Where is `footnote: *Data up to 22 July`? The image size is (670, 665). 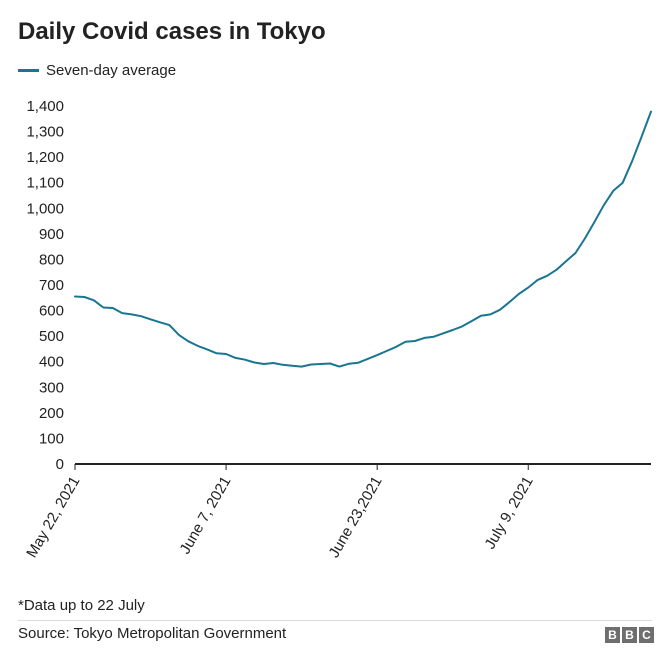
footnote: *Data up to 22 July is located at coordinates (81, 605).